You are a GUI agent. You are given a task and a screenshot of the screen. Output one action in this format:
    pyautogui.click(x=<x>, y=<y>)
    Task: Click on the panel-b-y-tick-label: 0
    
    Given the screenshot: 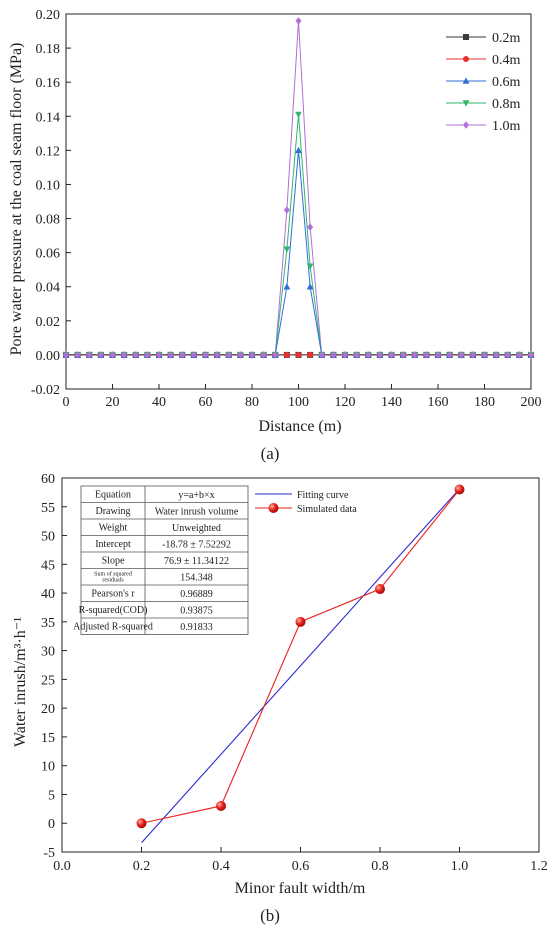 What is the action you would take?
    pyautogui.click(x=51, y=824)
    